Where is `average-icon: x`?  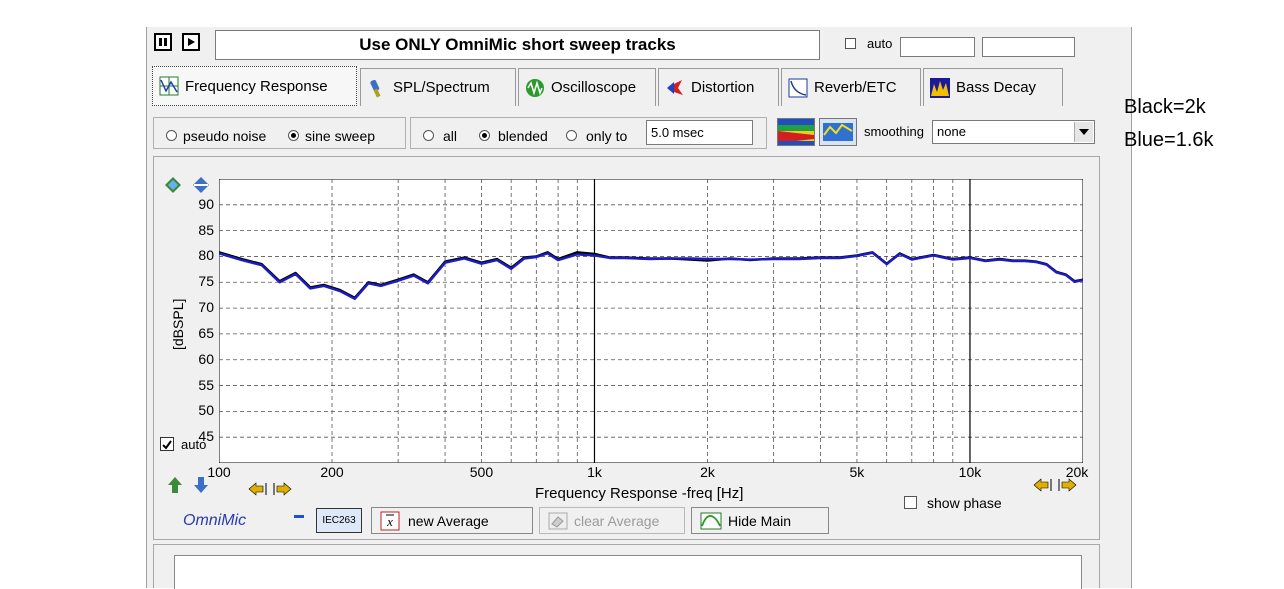 average-icon: x is located at coordinates (390, 520).